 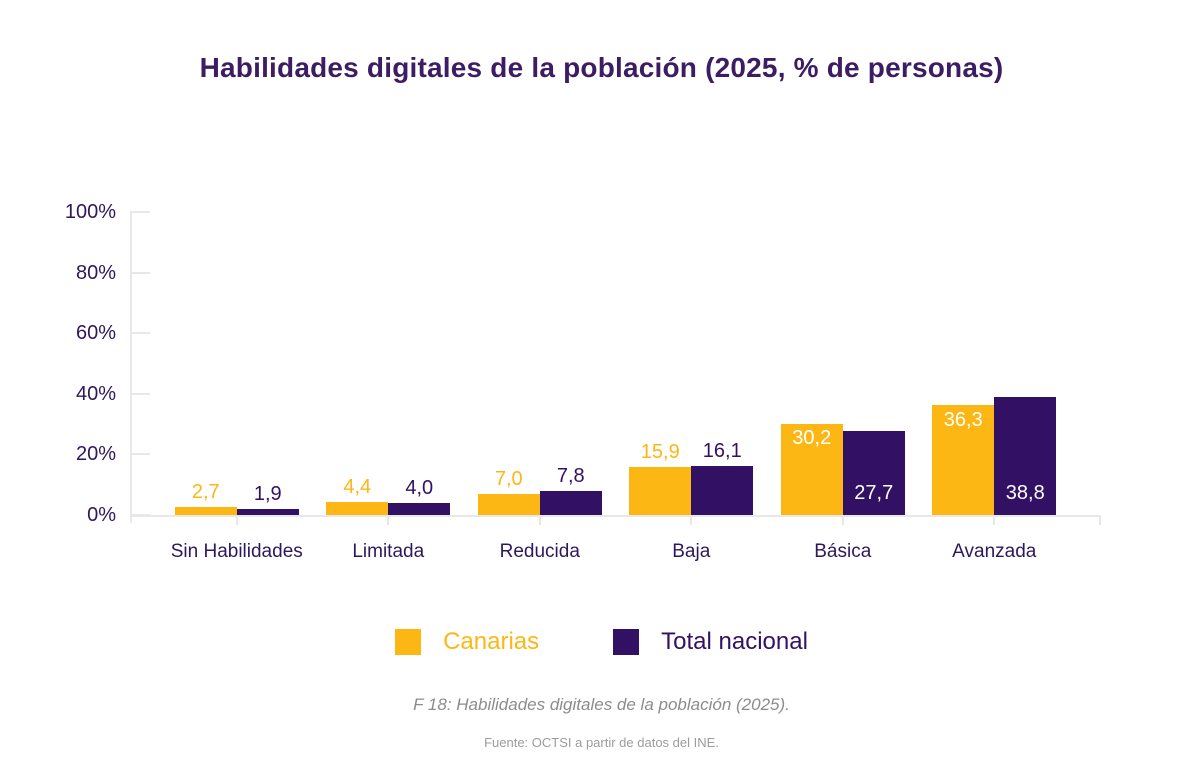 I want to click on legend-label-total-nacional: Total nacional, so click(x=734, y=641).